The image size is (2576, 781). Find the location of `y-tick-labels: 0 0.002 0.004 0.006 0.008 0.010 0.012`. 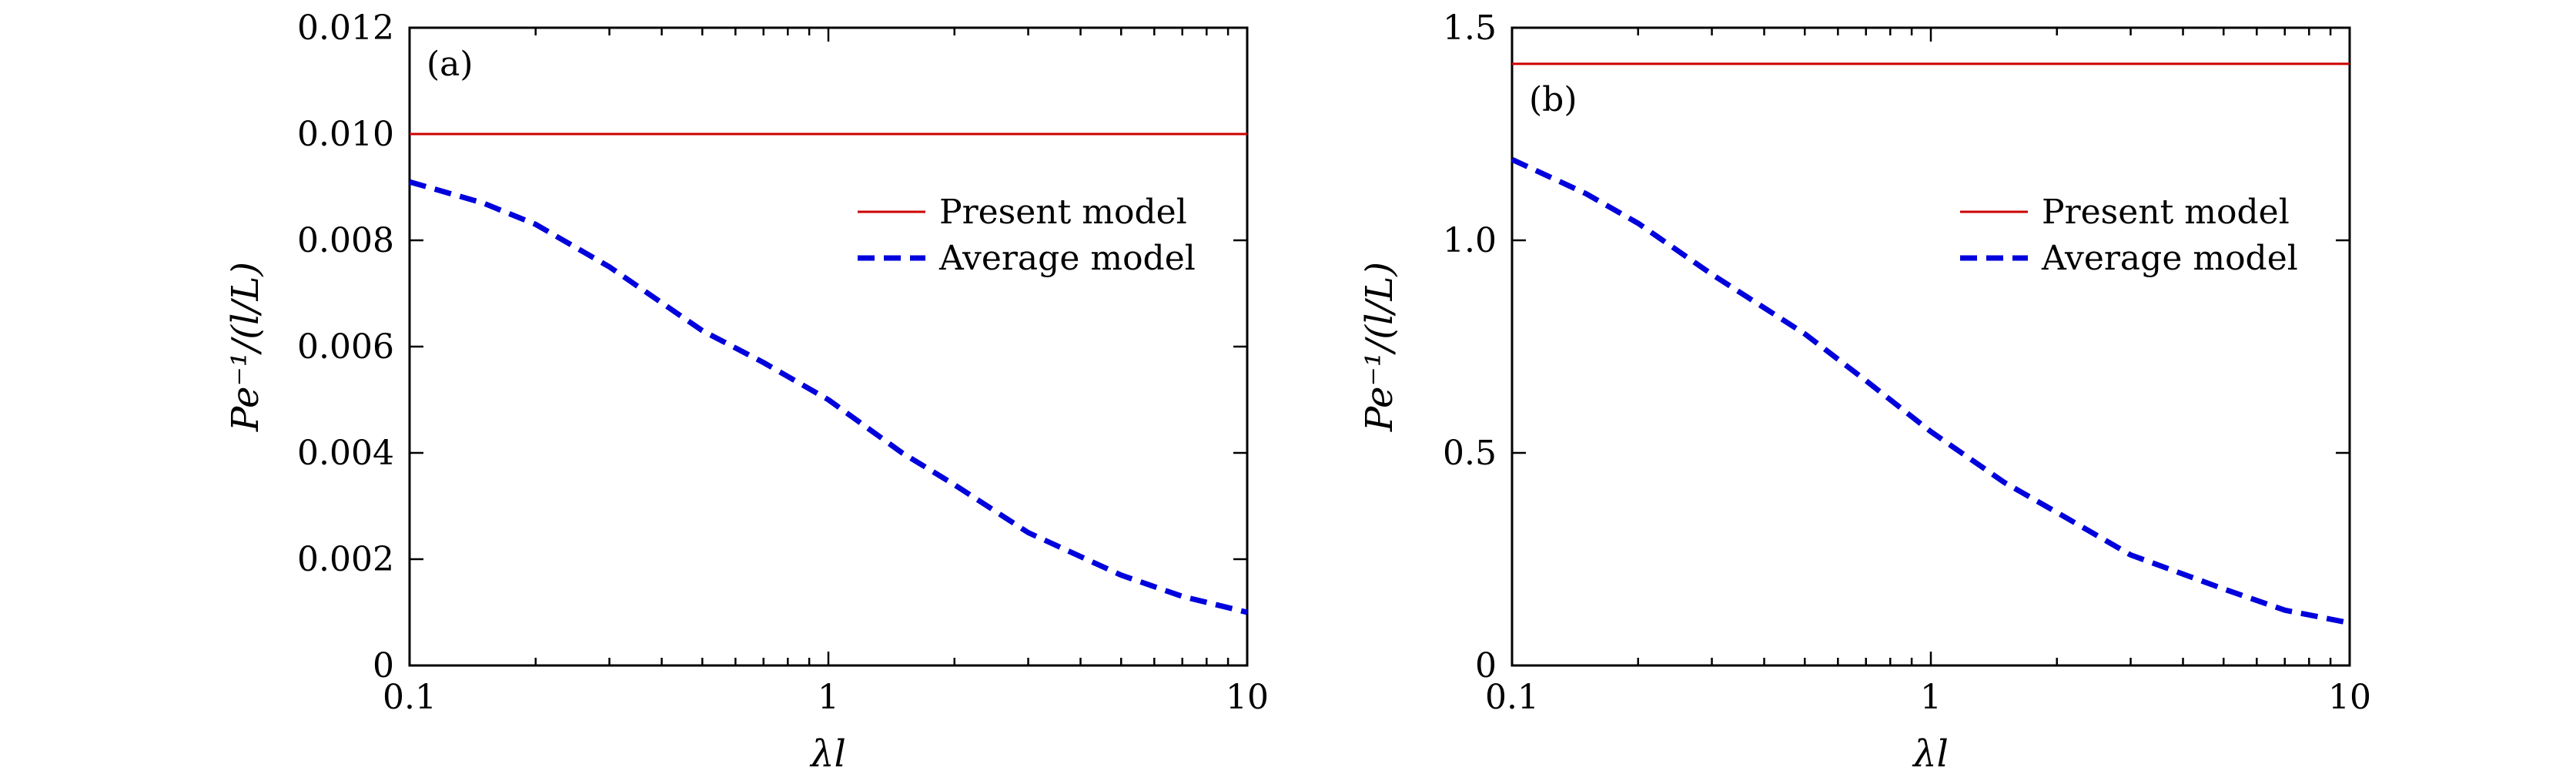

y-tick-labels: 0 0.002 0.004 0.006 0.008 0.010 0.012 is located at coordinates (346, 347).